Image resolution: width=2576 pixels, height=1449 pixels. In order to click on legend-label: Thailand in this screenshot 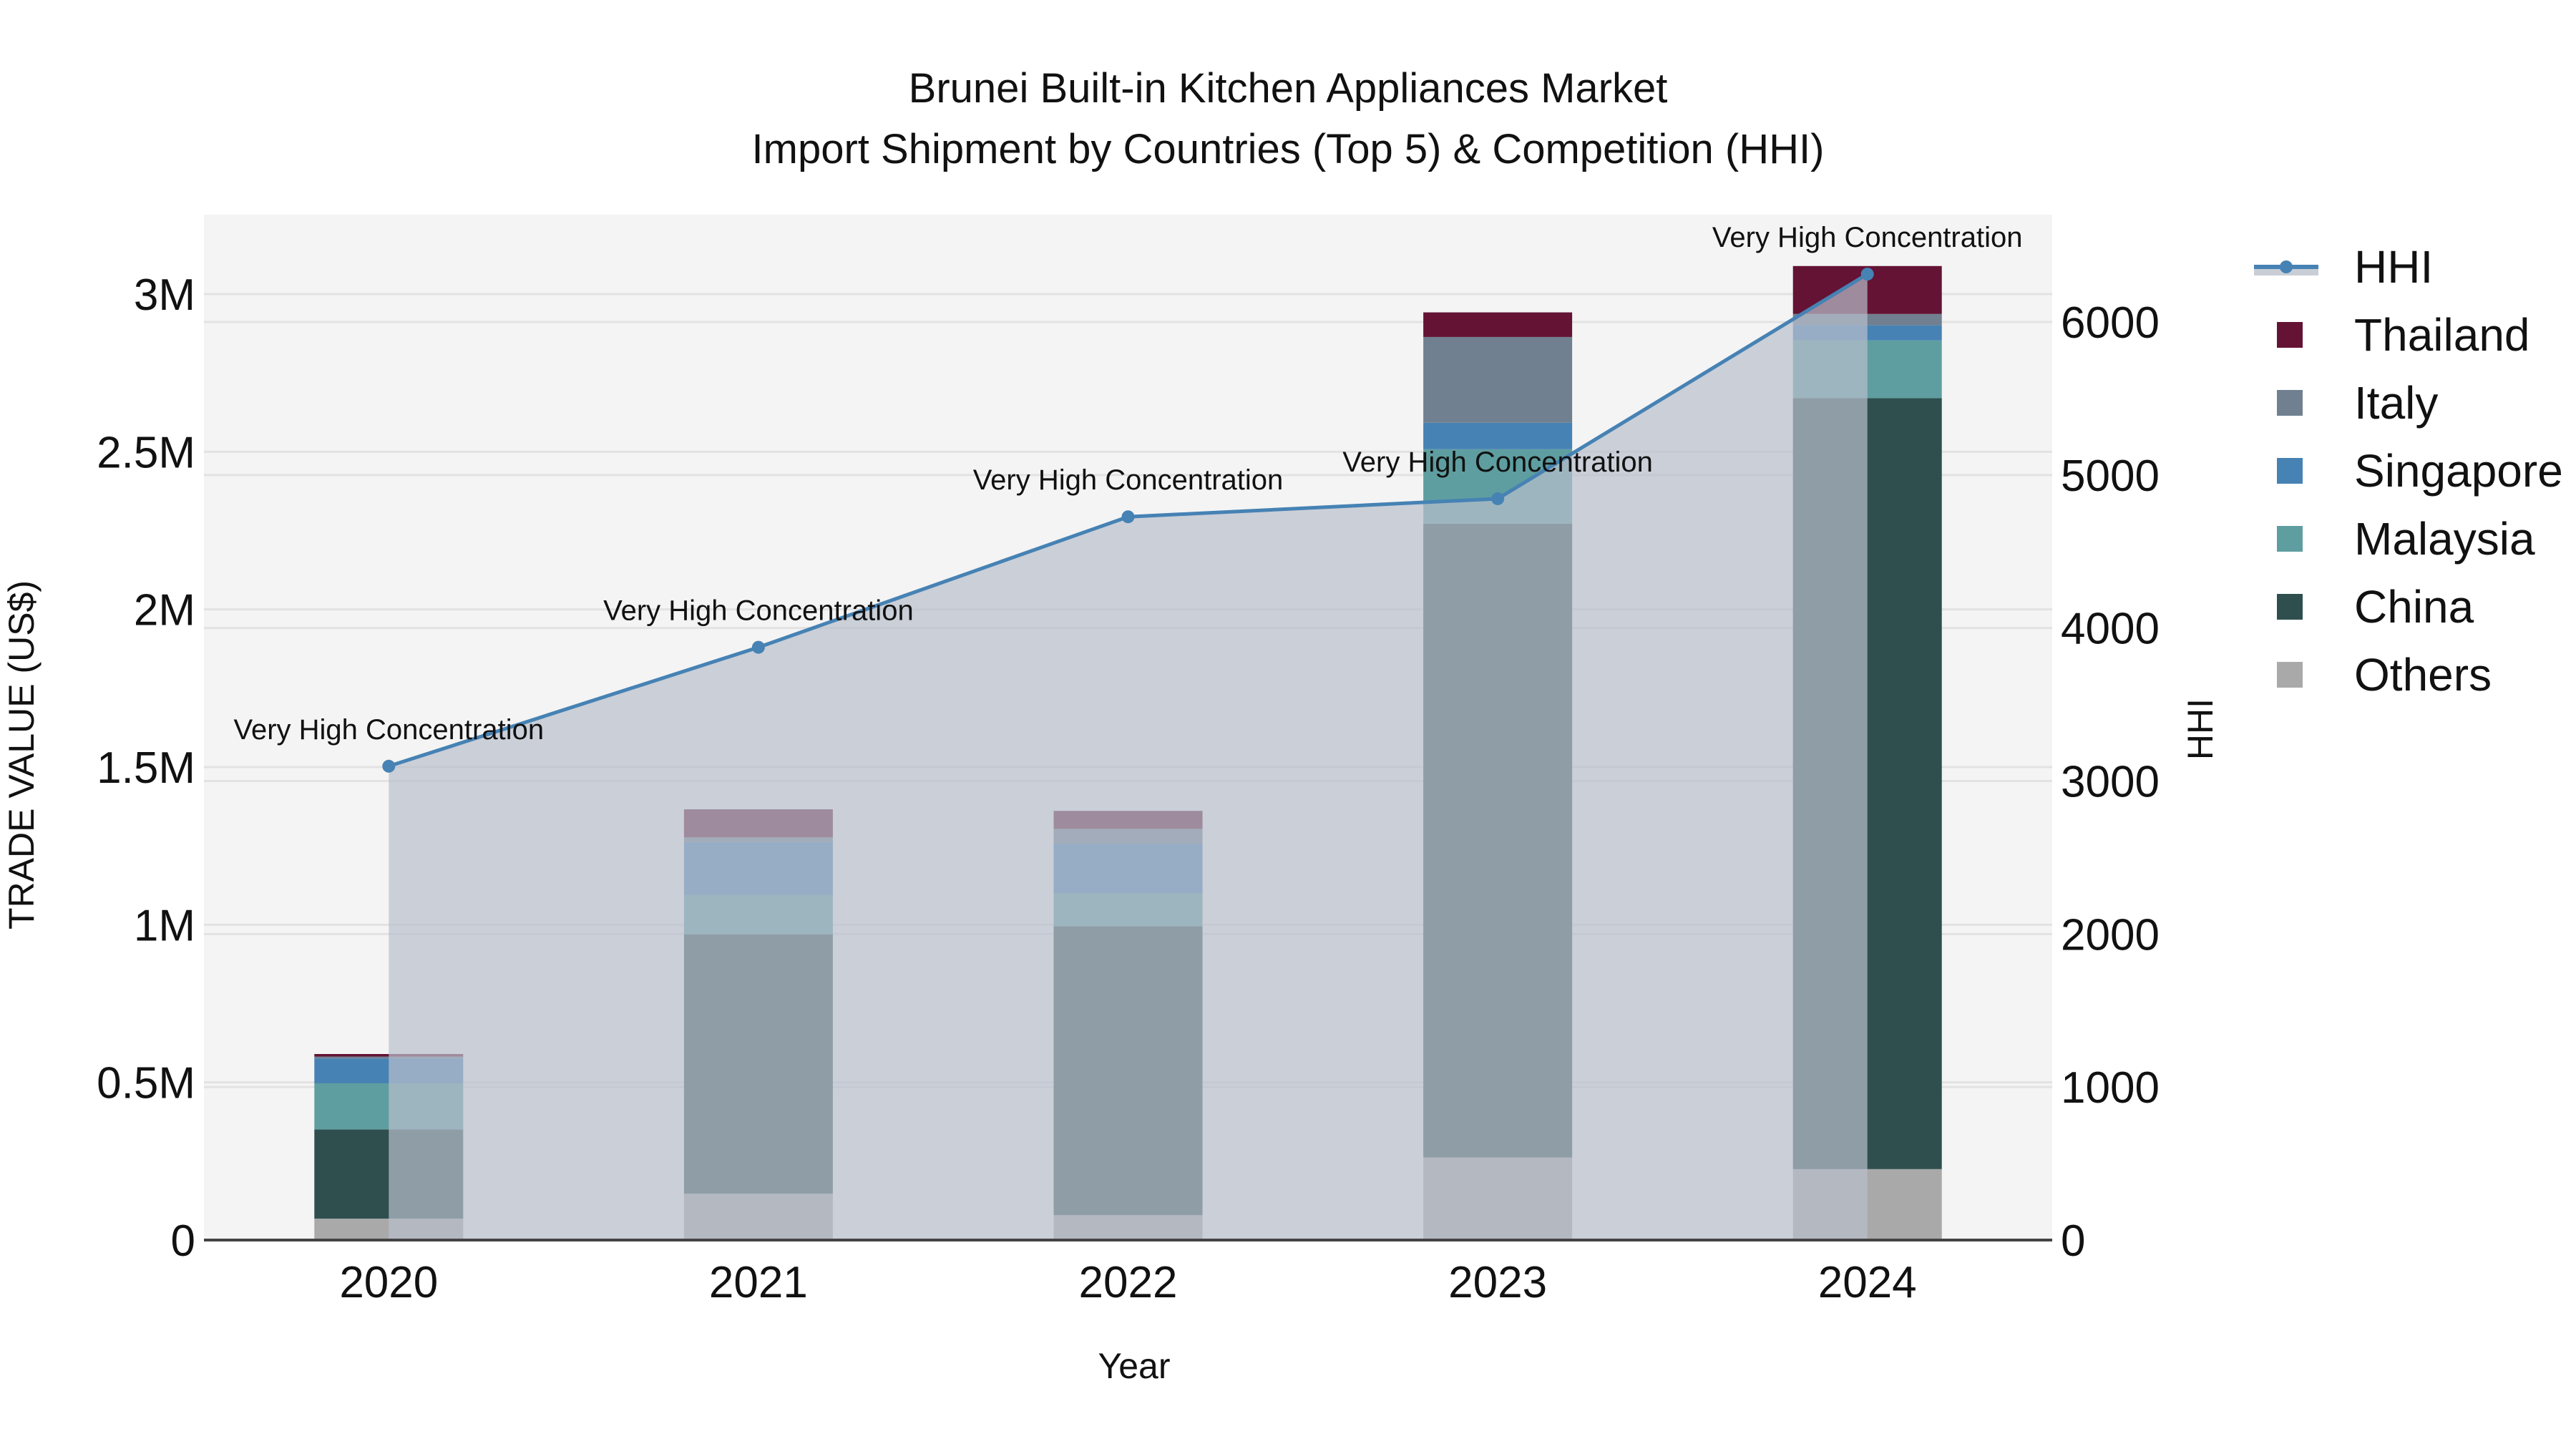, I will do `click(2442, 334)`.